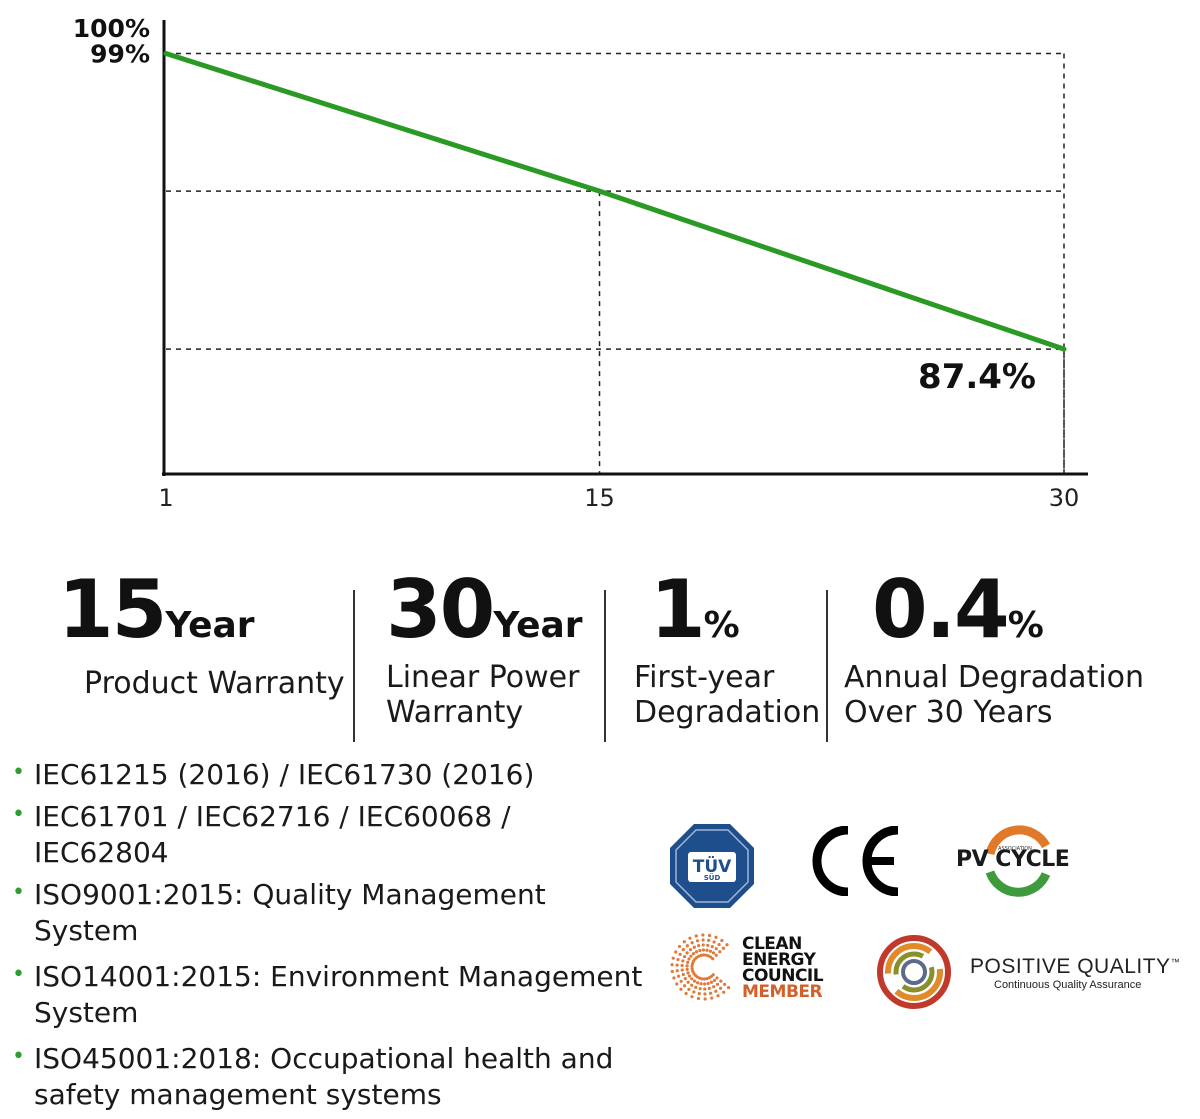 The image size is (1200, 1119). Describe the element at coordinates (783, 976) in the screenshot. I see `cec-line: COUNCIL` at that location.